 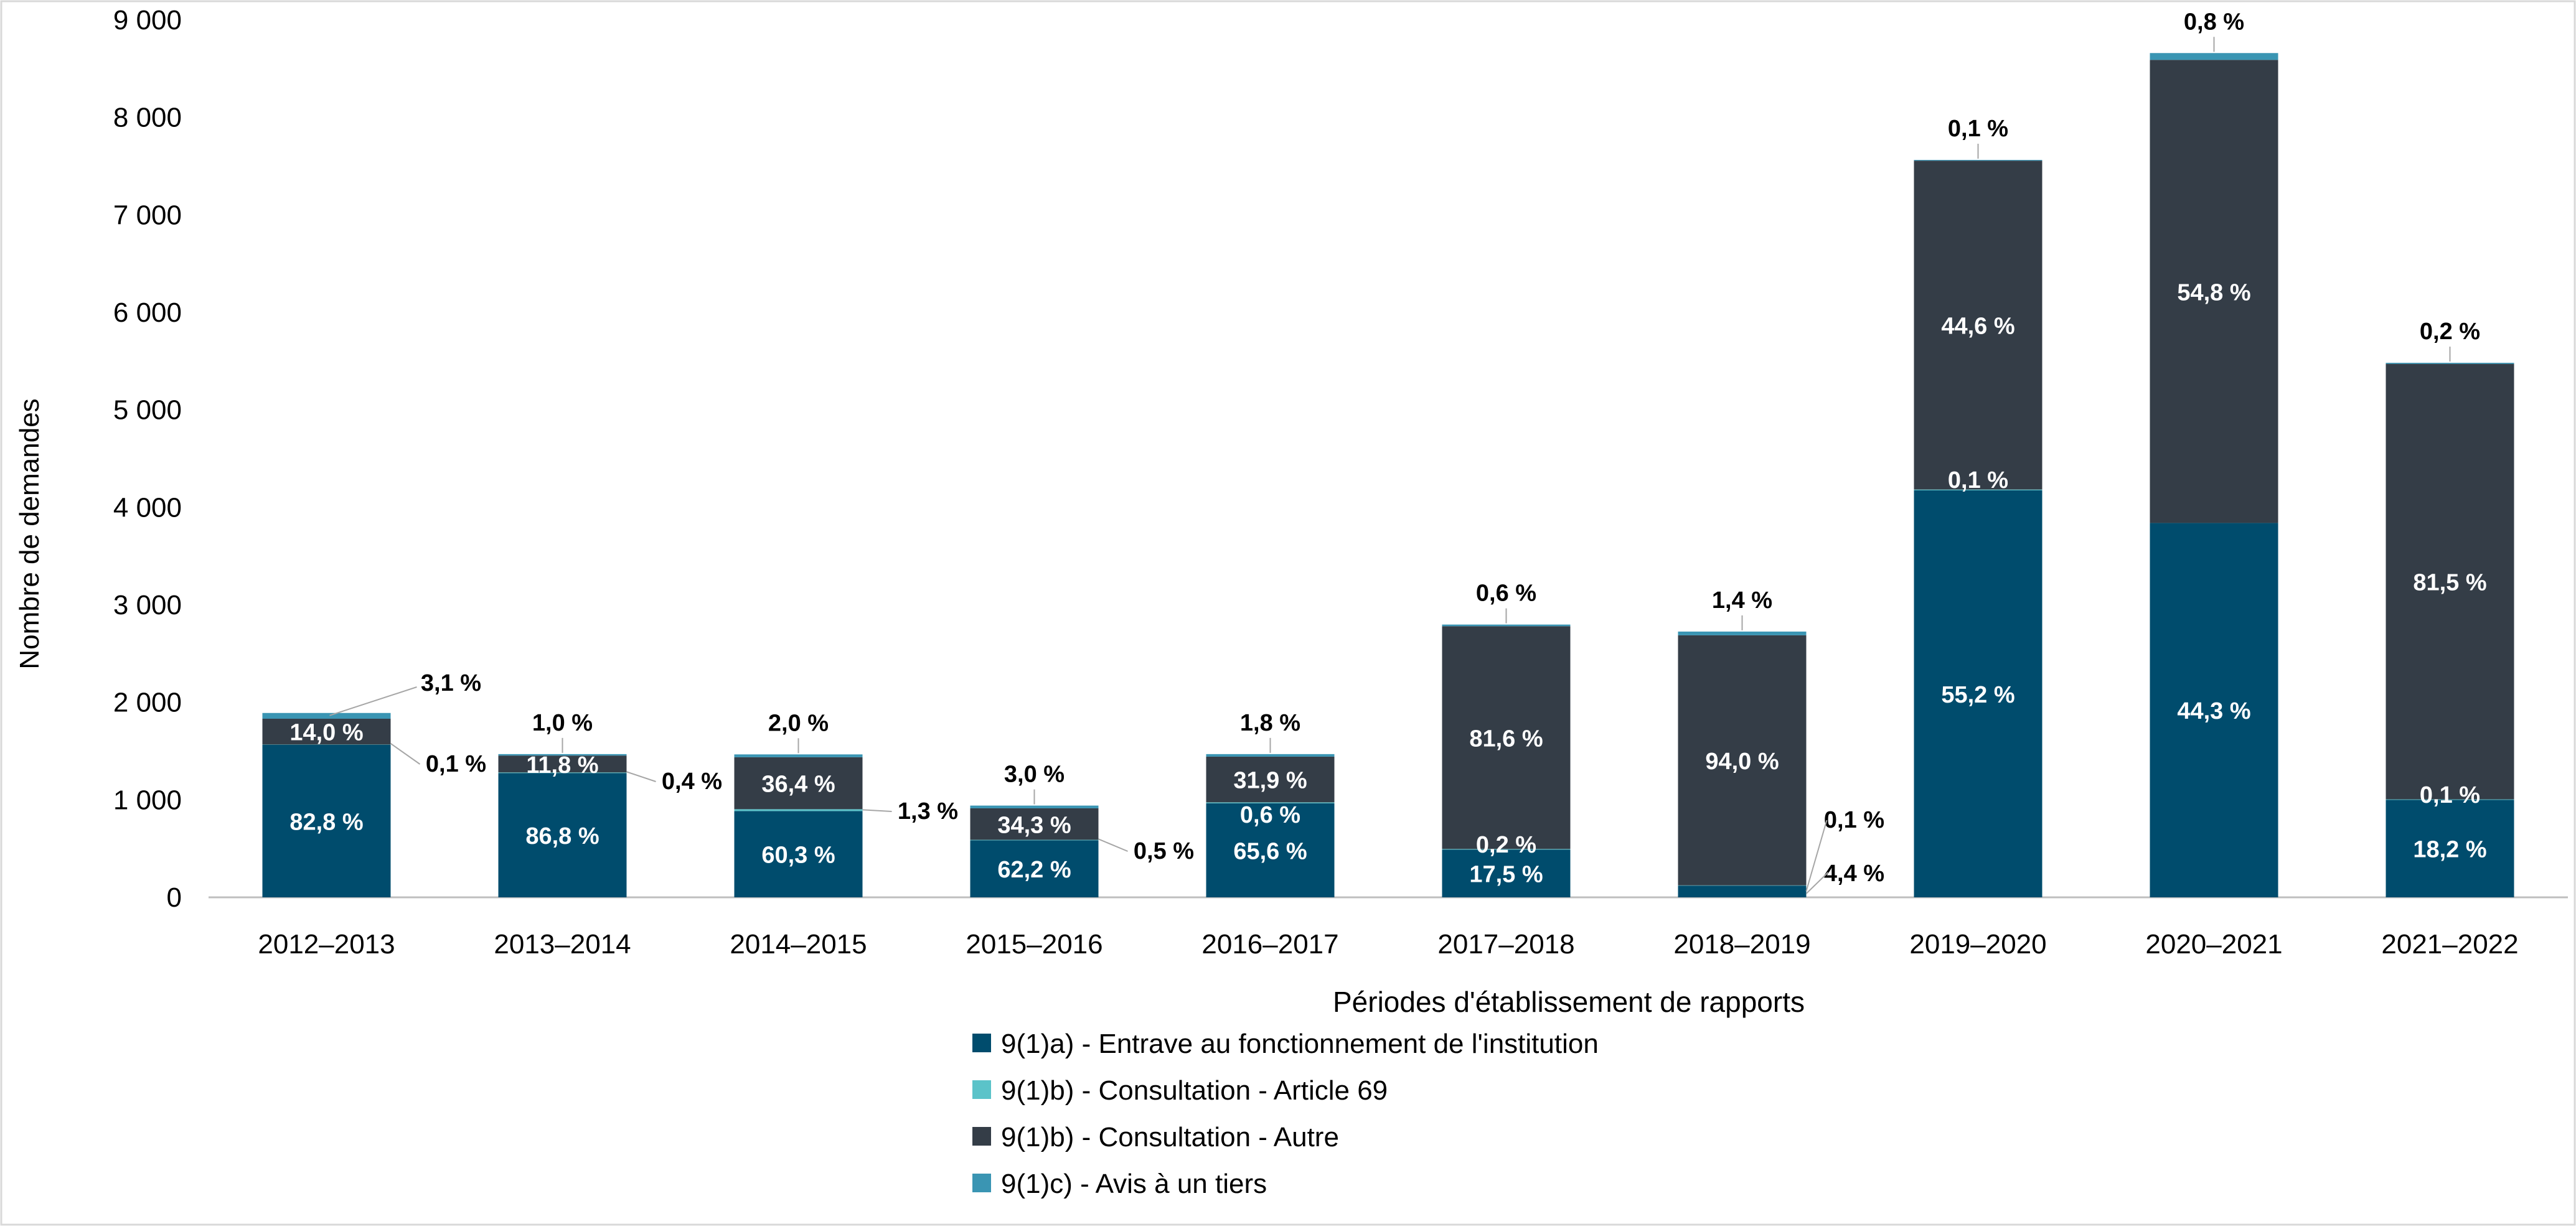 I want to click on y-axis-title: Nombre de demandes, so click(x=29, y=533).